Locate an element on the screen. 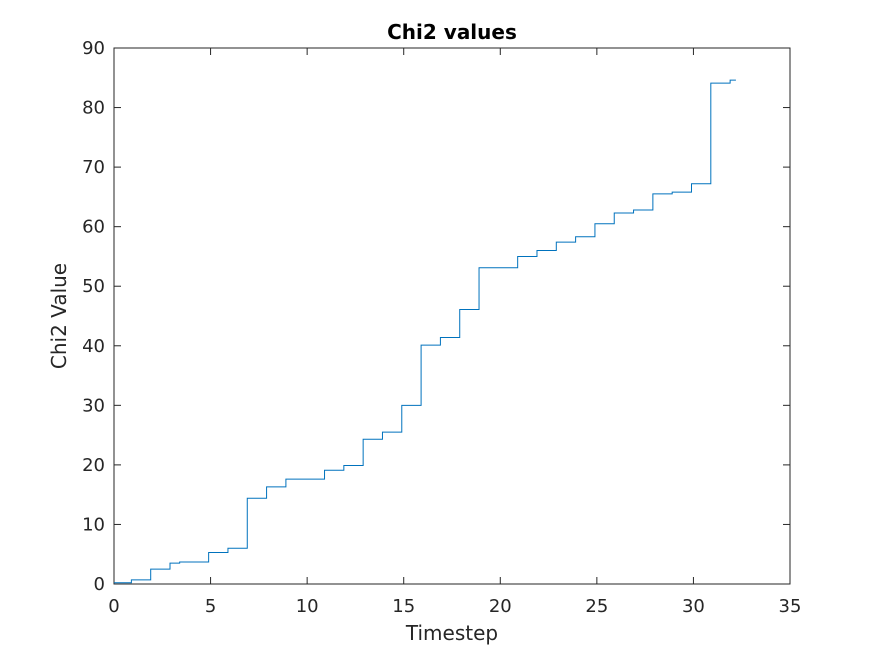 The image size is (874, 656). y-tick-label: 0 is located at coordinates (99, 584).